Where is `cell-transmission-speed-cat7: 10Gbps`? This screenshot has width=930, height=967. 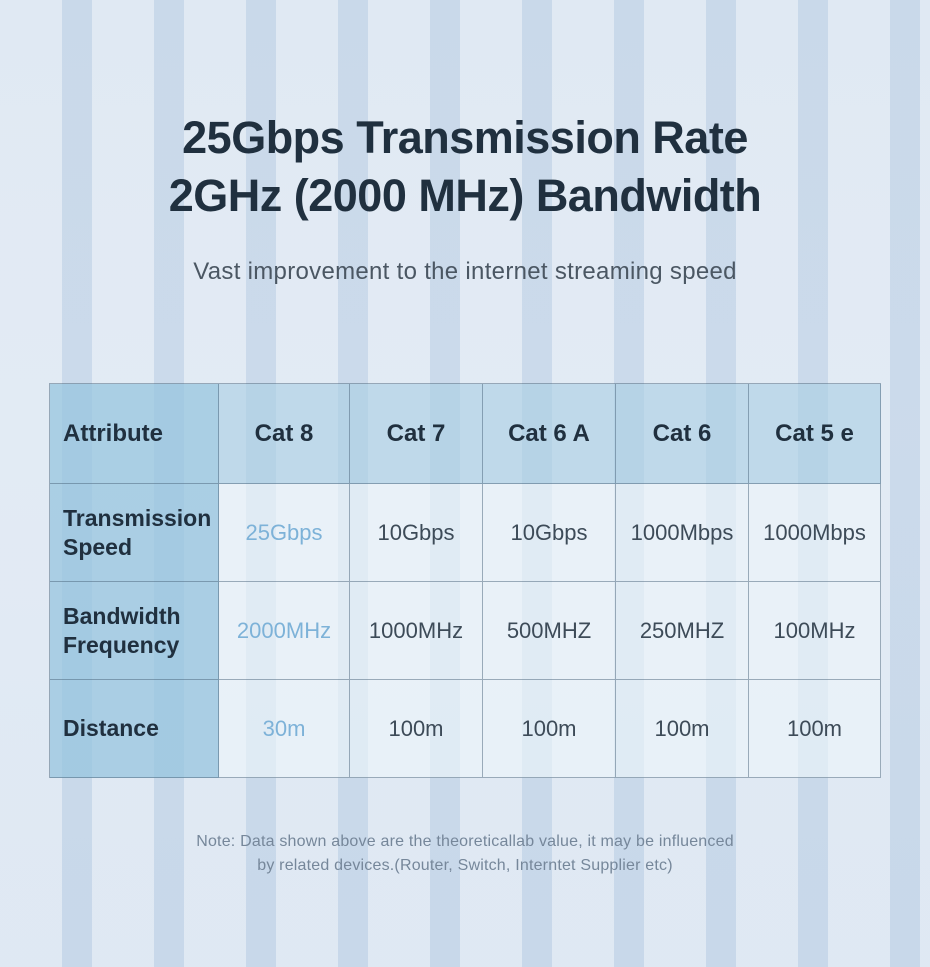
cell-transmission-speed-cat7: 10Gbps is located at coordinates (416, 533).